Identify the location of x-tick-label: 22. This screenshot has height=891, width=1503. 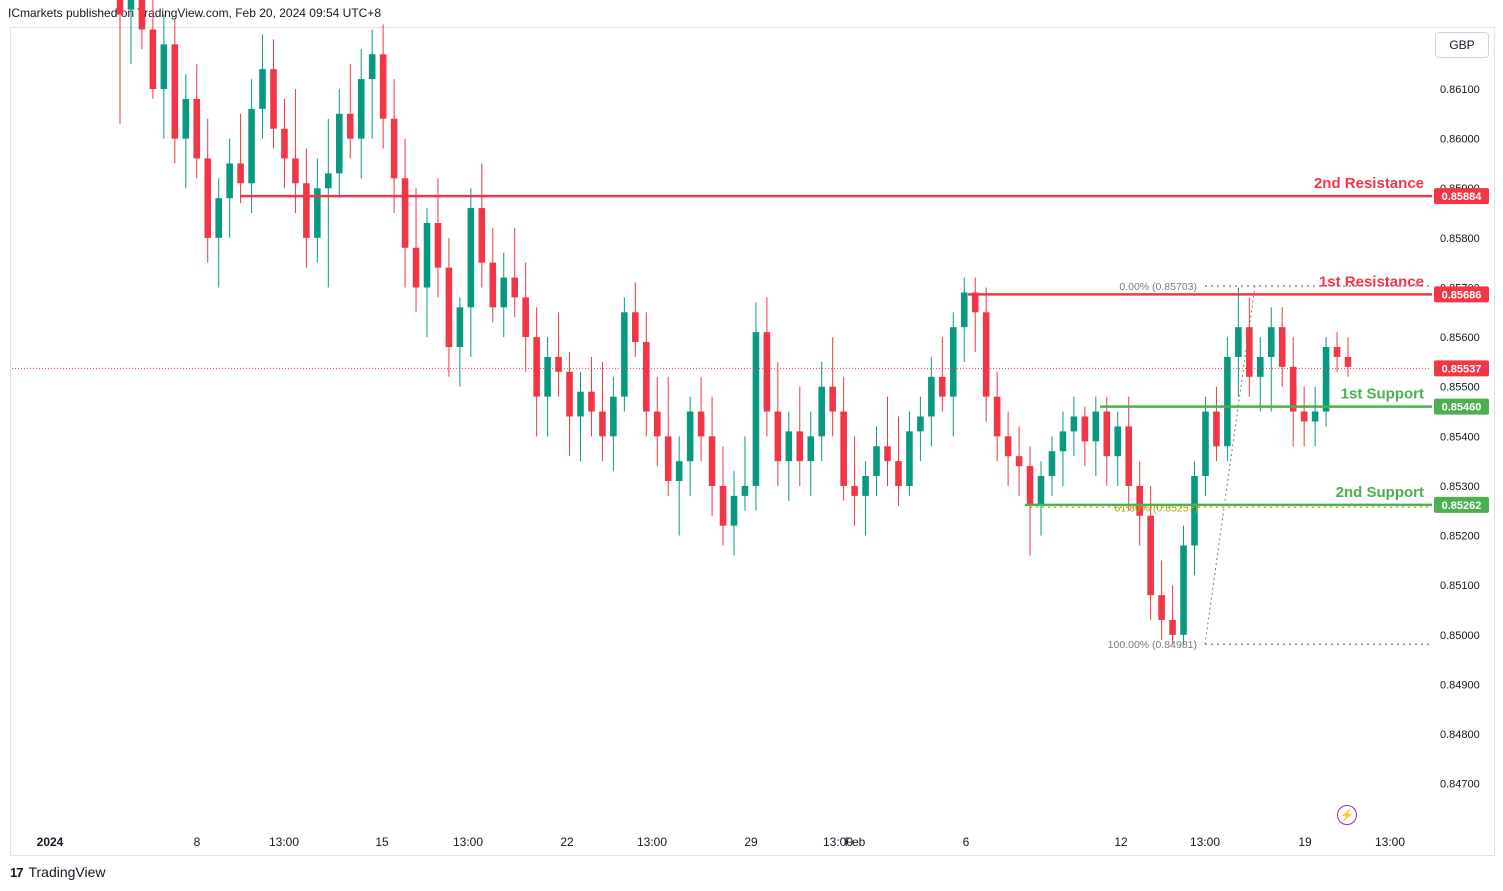
(567, 842).